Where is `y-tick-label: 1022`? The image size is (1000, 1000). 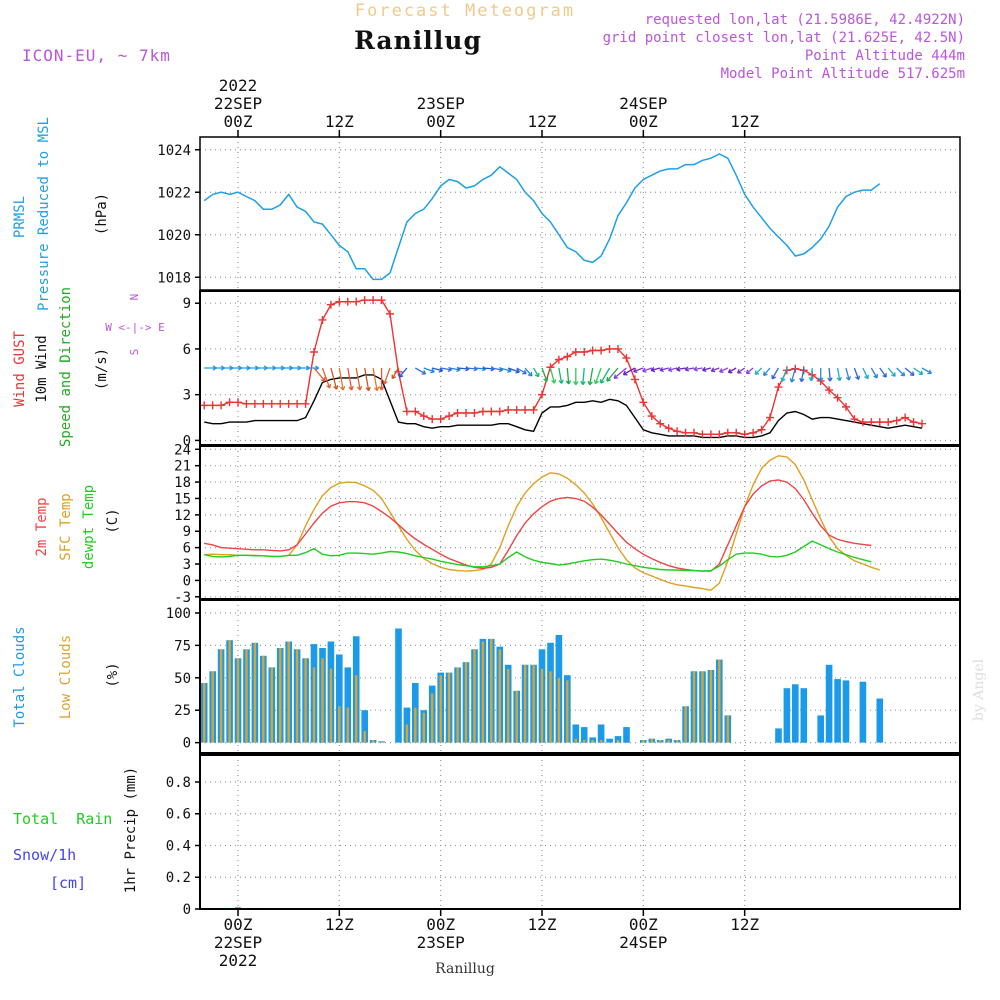 y-tick-label: 1022 is located at coordinates (174, 193).